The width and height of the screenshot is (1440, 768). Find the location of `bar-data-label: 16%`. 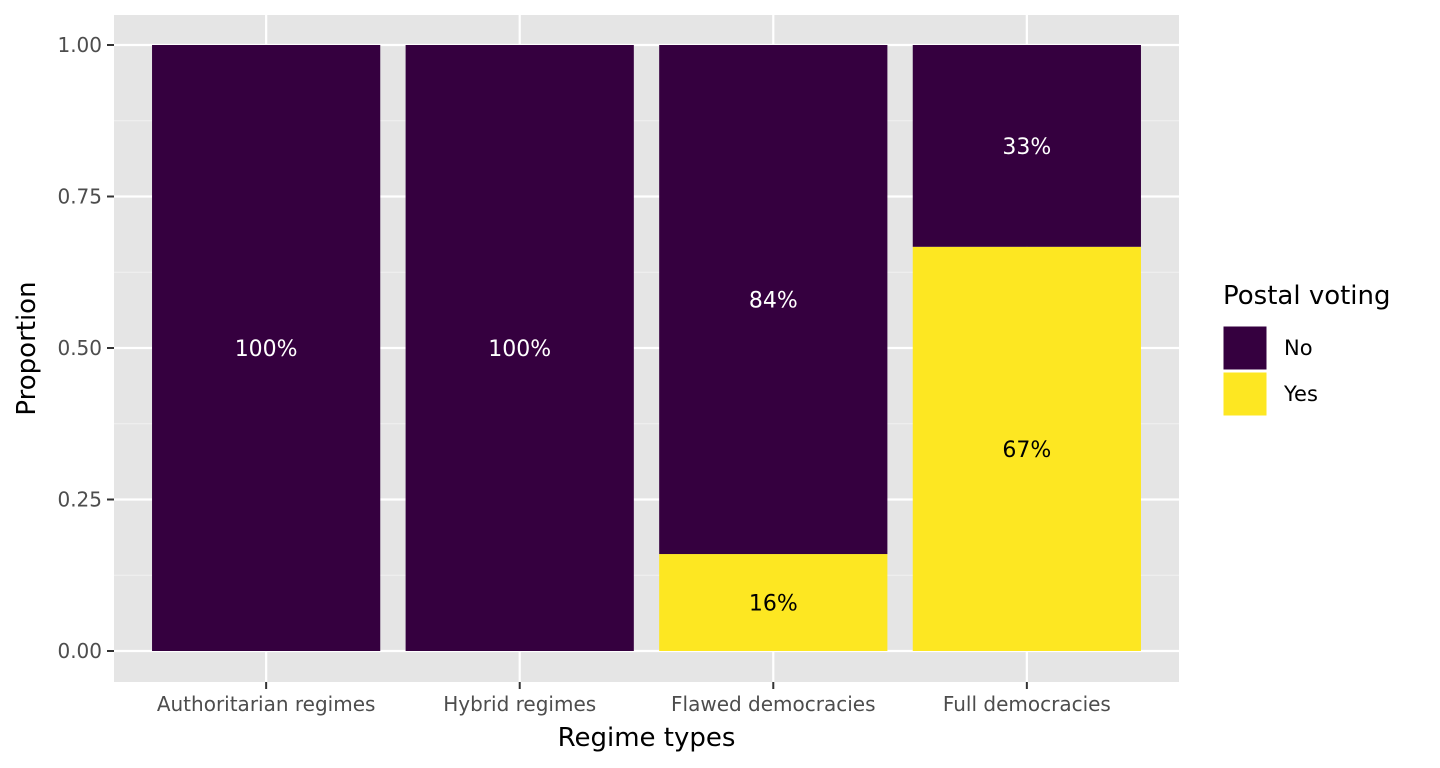

bar-data-label: 16% is located at coordinates (773, 604).